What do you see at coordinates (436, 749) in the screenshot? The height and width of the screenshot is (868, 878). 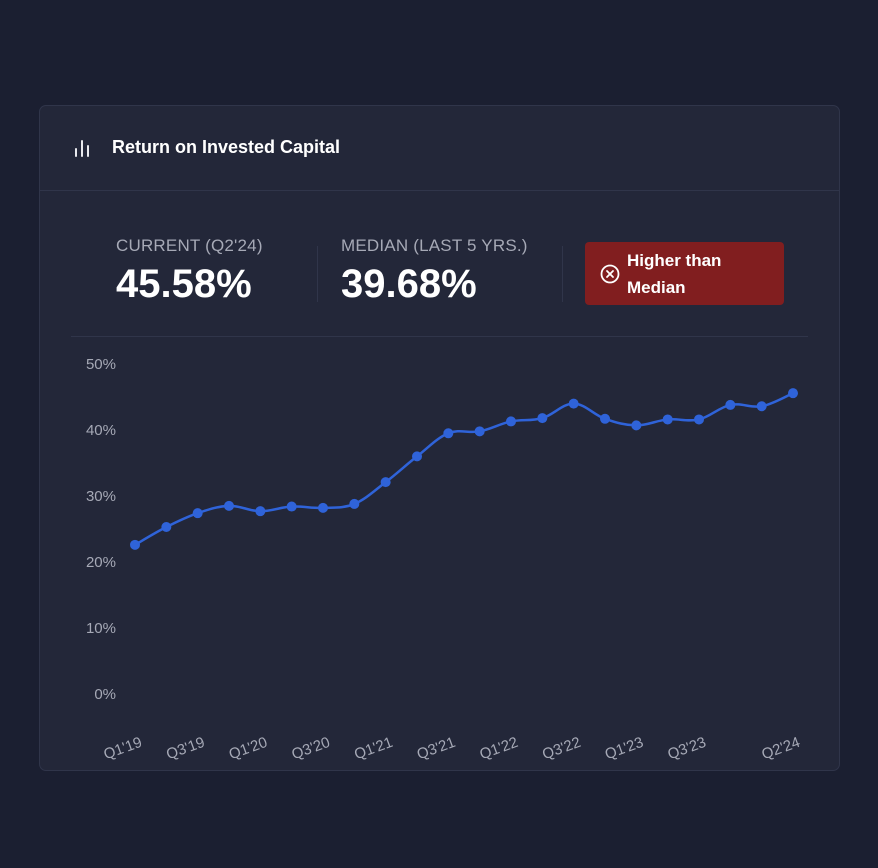 I see `x-tick-label: Q3'21` at bounding box center [436, 749].